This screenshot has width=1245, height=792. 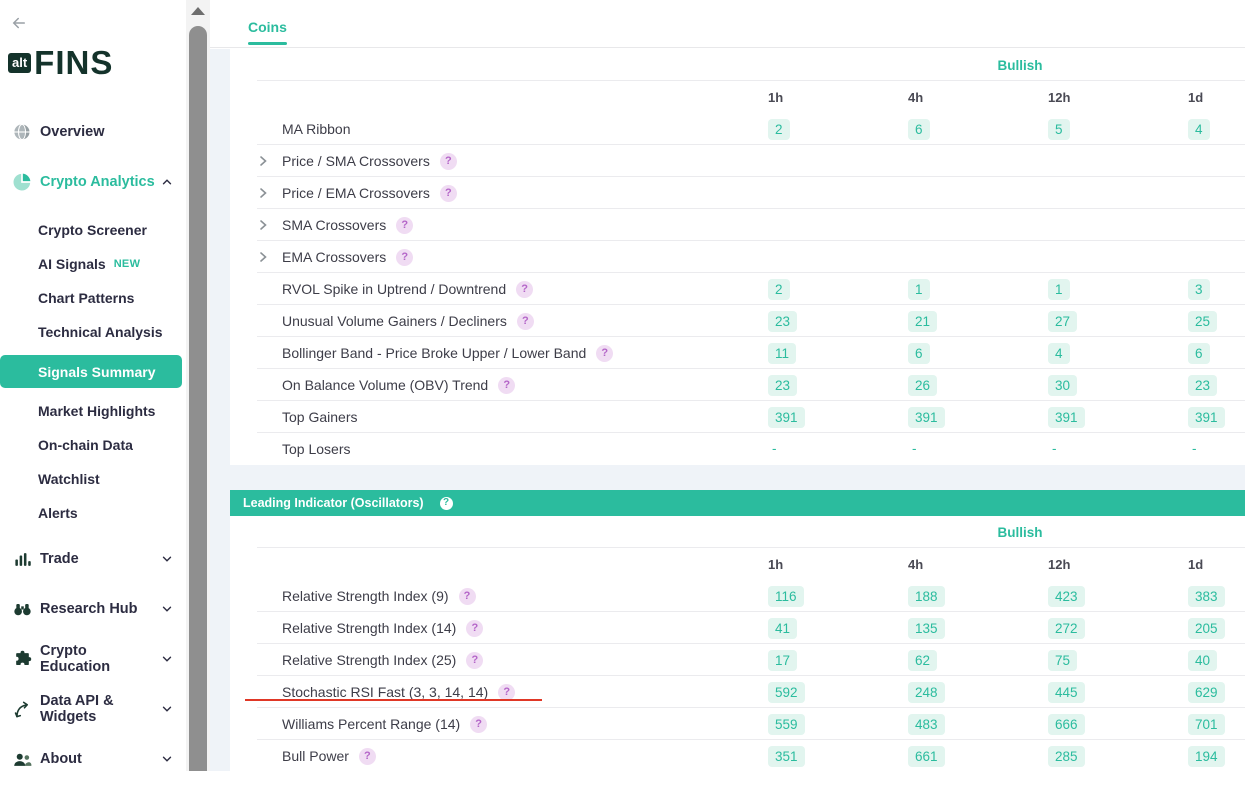 I want to click on value-cell: 661, so click(x=970, y=756).